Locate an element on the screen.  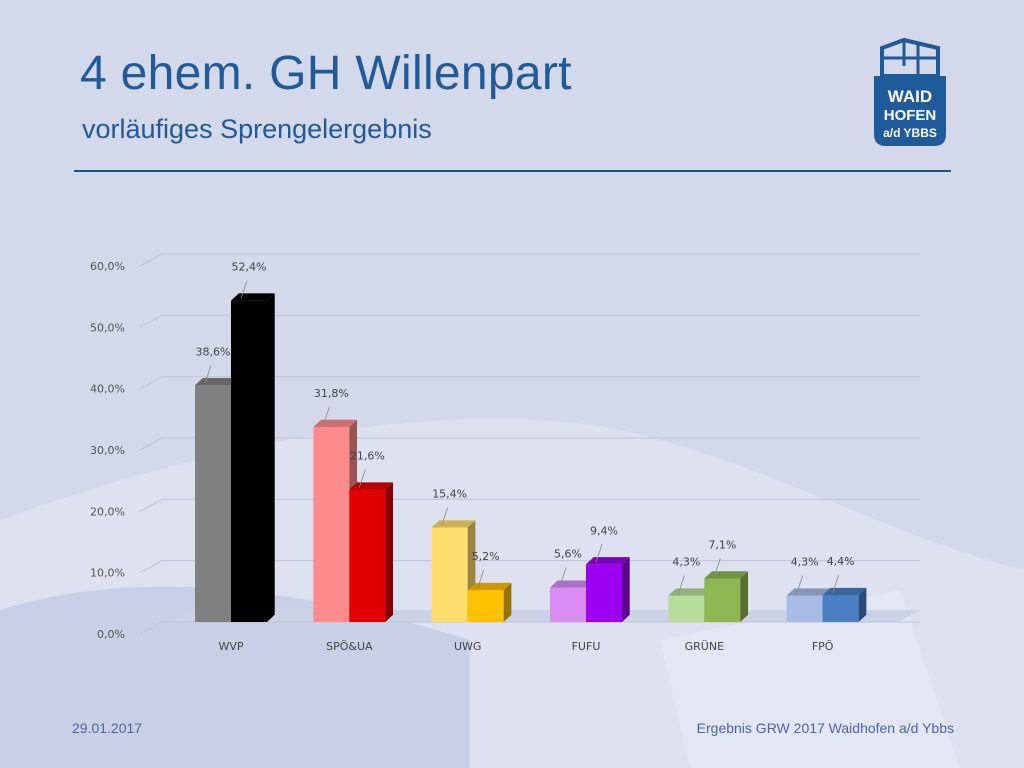
bar-FPÖ-2 is located at coordinates (844, 604).